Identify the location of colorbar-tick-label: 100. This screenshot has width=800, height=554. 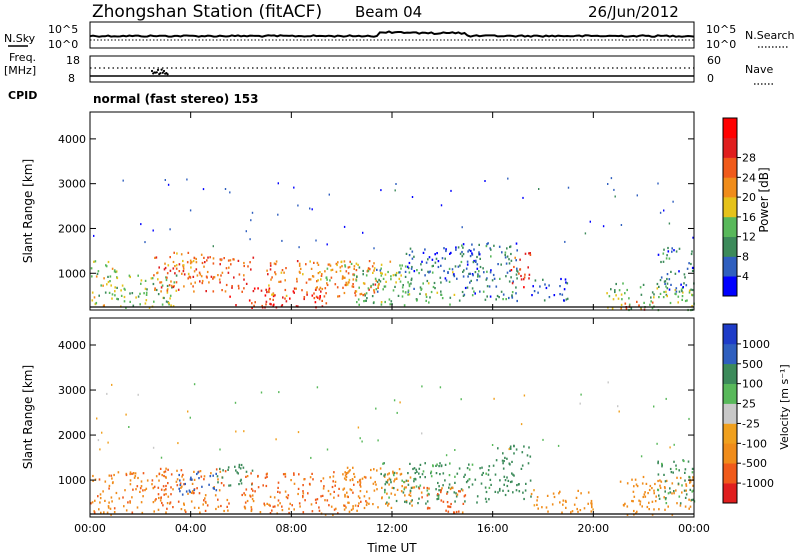
(752, 384).